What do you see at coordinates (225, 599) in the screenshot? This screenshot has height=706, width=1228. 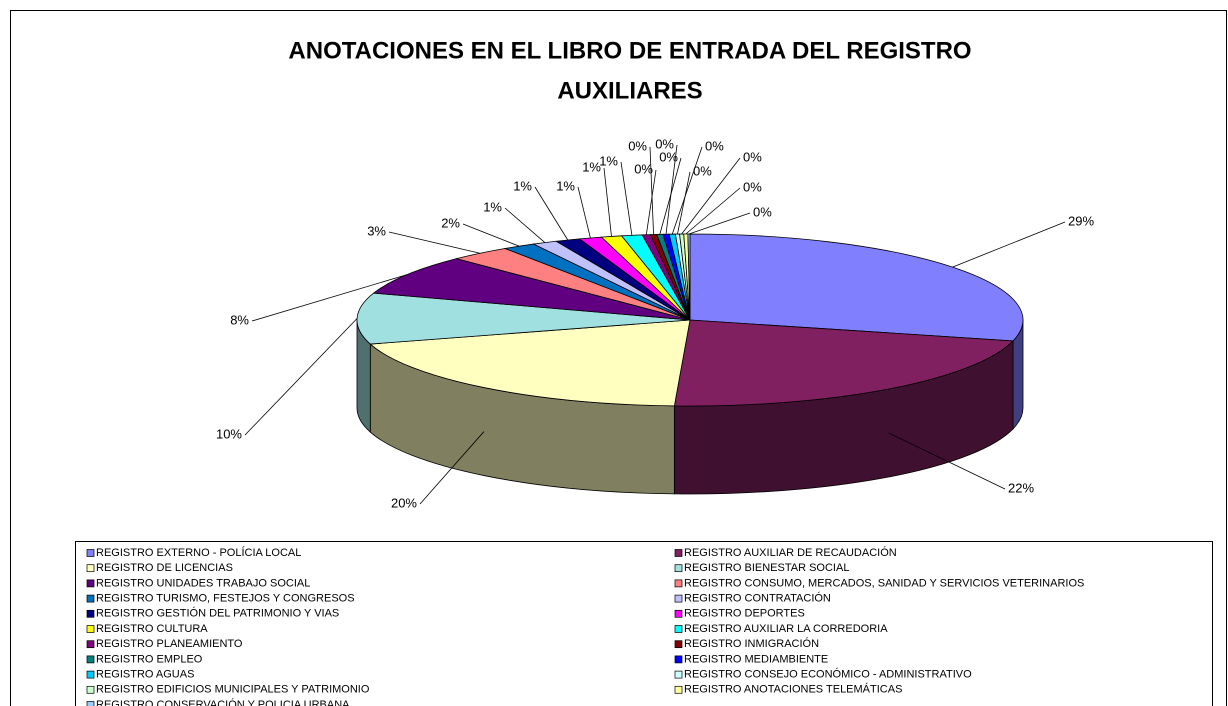 I see `legend-label: REGISTRO TURISMO, FESTEJOS Y CONGRESOS` at bounding box center [225, 599].